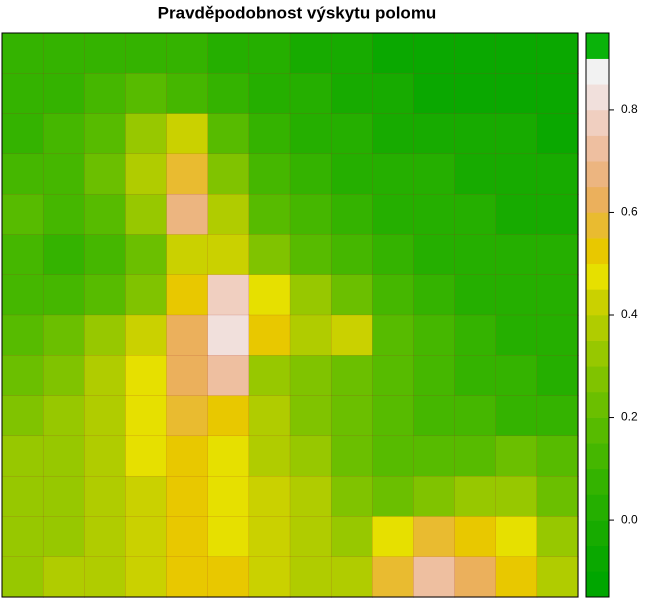  I want to click on chart-title: Pravděpodobnost výskytu polomu, so click(297, 12).